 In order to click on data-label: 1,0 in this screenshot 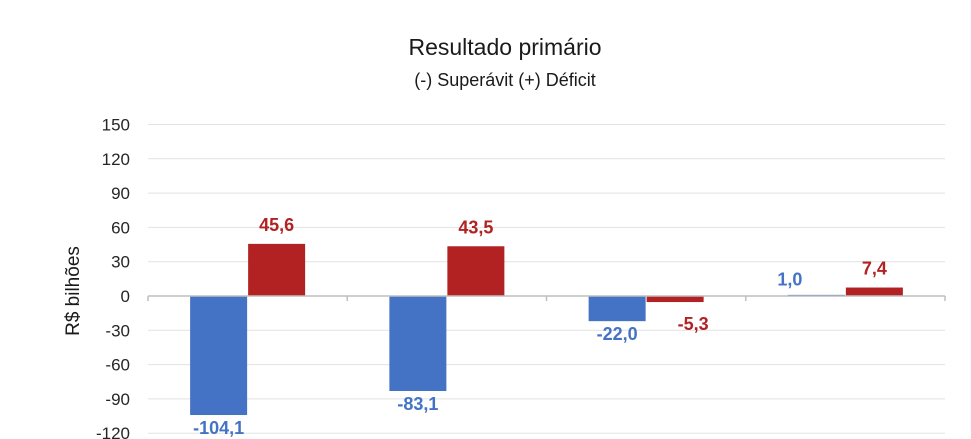, I will do `click(789, 280)`.